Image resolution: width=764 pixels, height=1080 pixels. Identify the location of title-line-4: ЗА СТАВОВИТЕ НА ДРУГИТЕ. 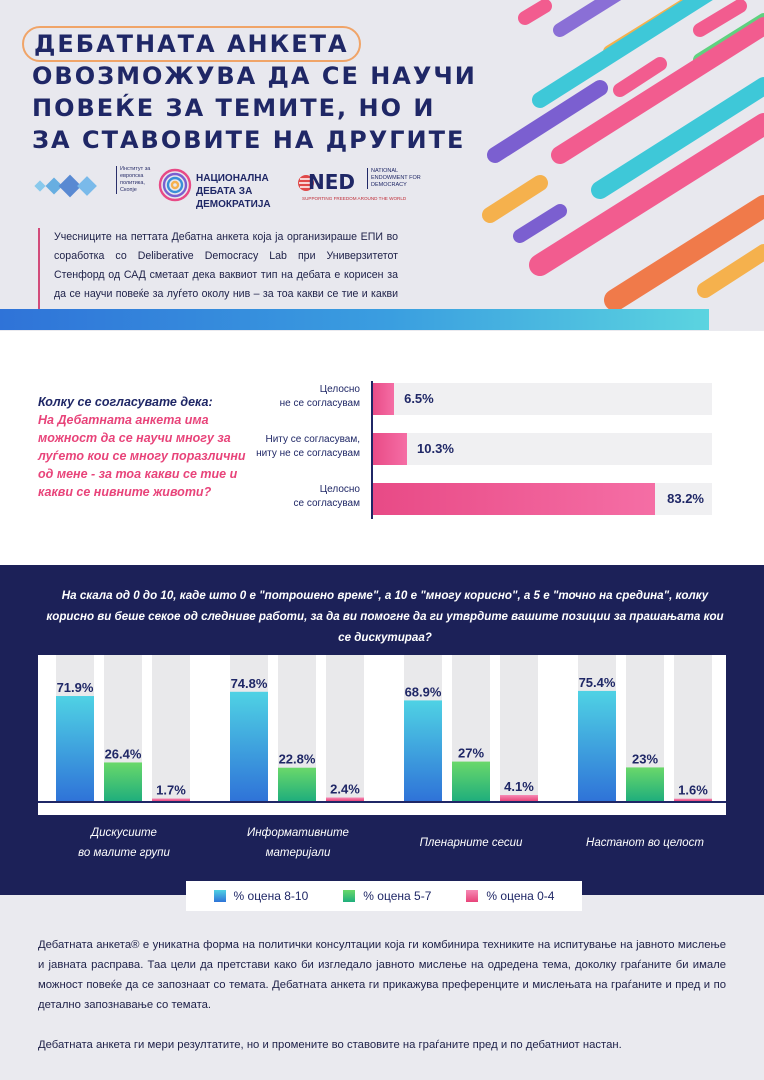
(249, 140).